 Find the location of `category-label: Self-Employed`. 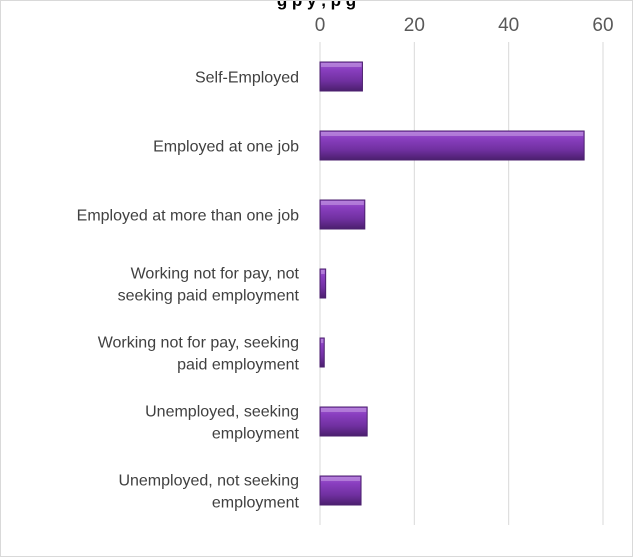

category-label: Self-Employed is located at coordinates (247, 78).